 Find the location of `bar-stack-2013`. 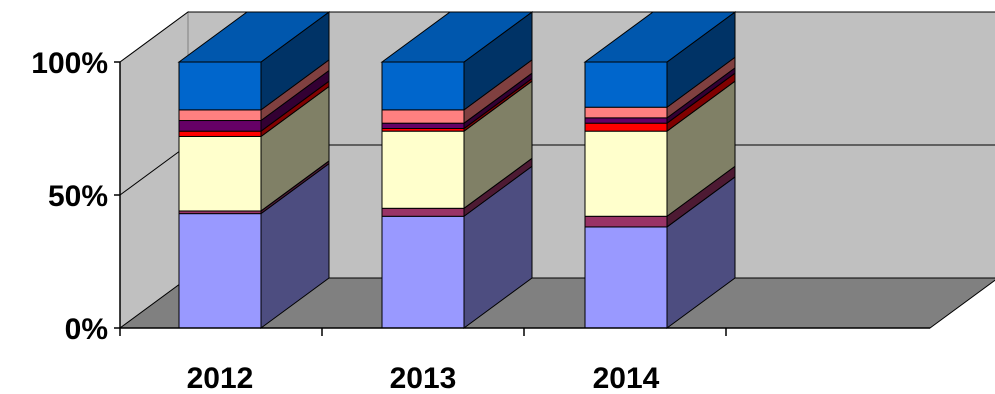

bar-stack-2013 is located at coordinates (457, 170).